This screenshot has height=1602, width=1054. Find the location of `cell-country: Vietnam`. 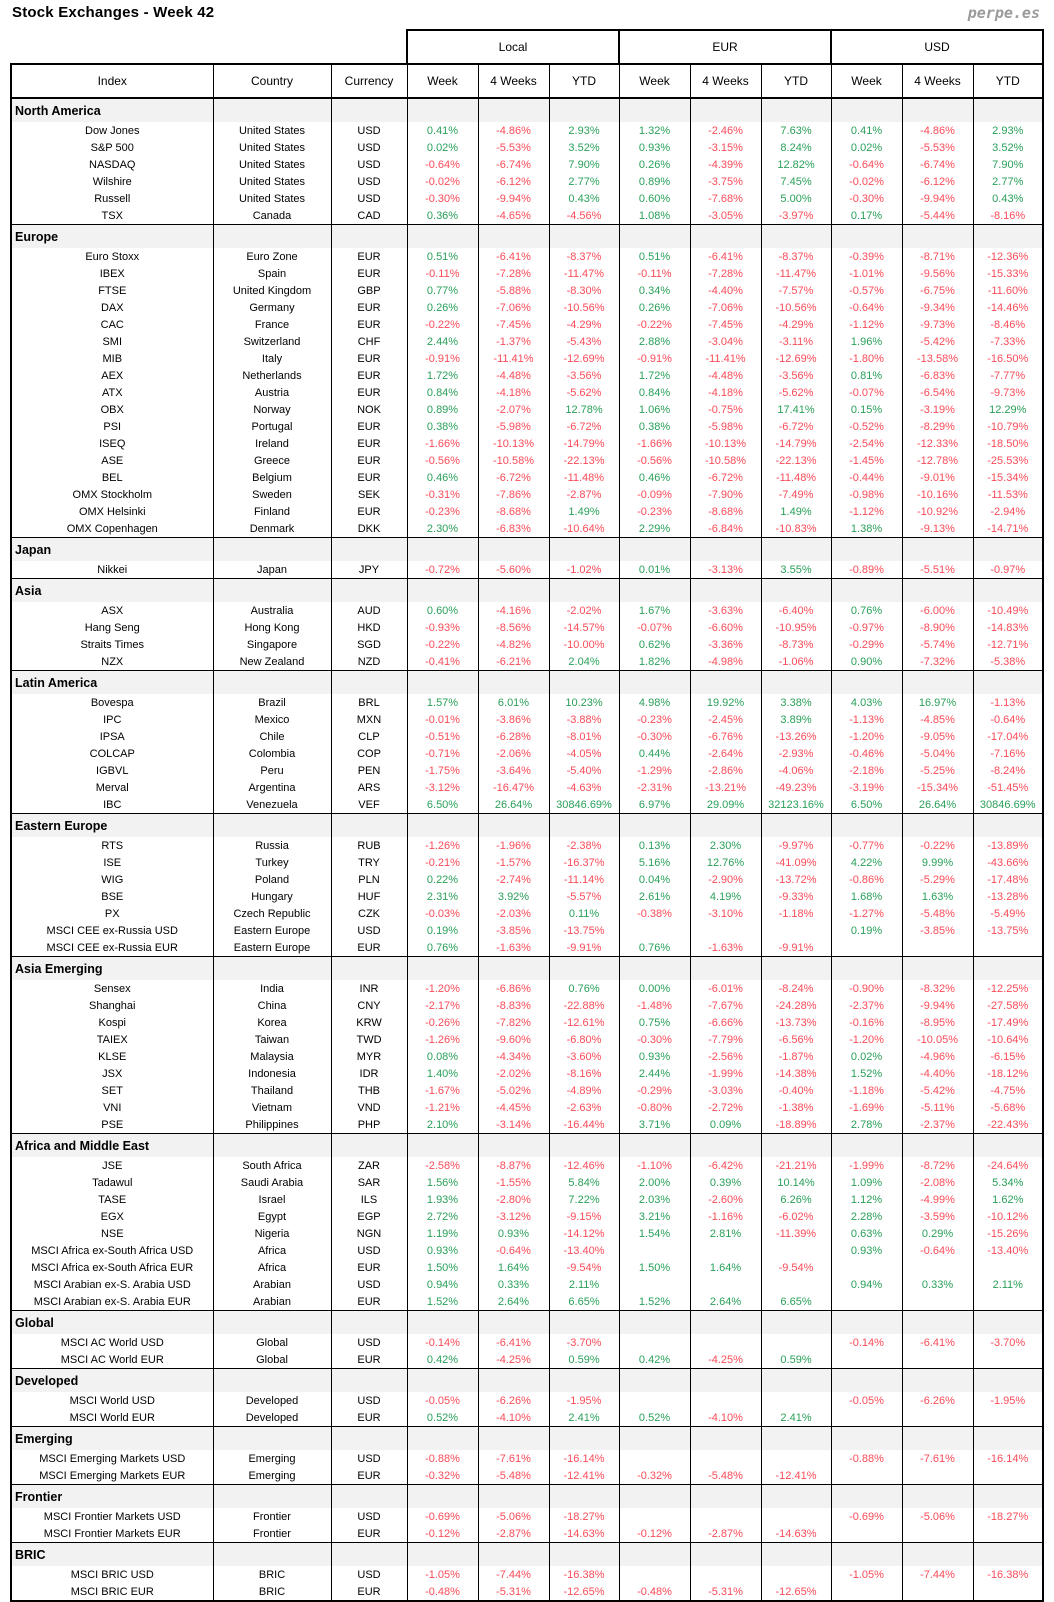

cell-country: Vietnam is located at coordinates (272, 1107).